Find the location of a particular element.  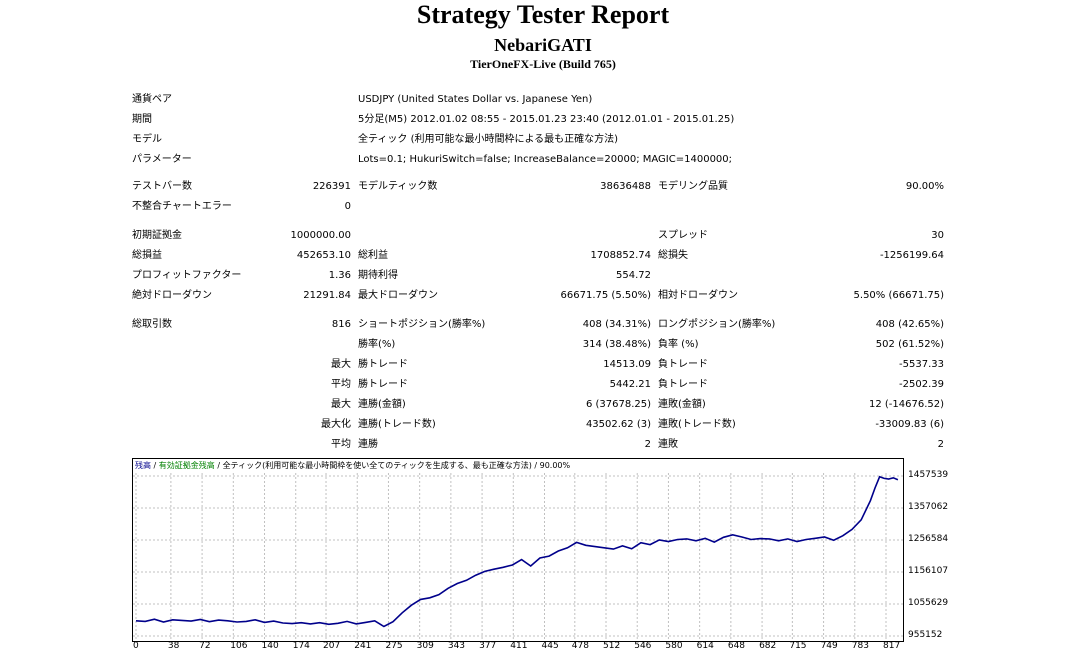

maximum-label: 最大 is located at coordinates (341, 404).